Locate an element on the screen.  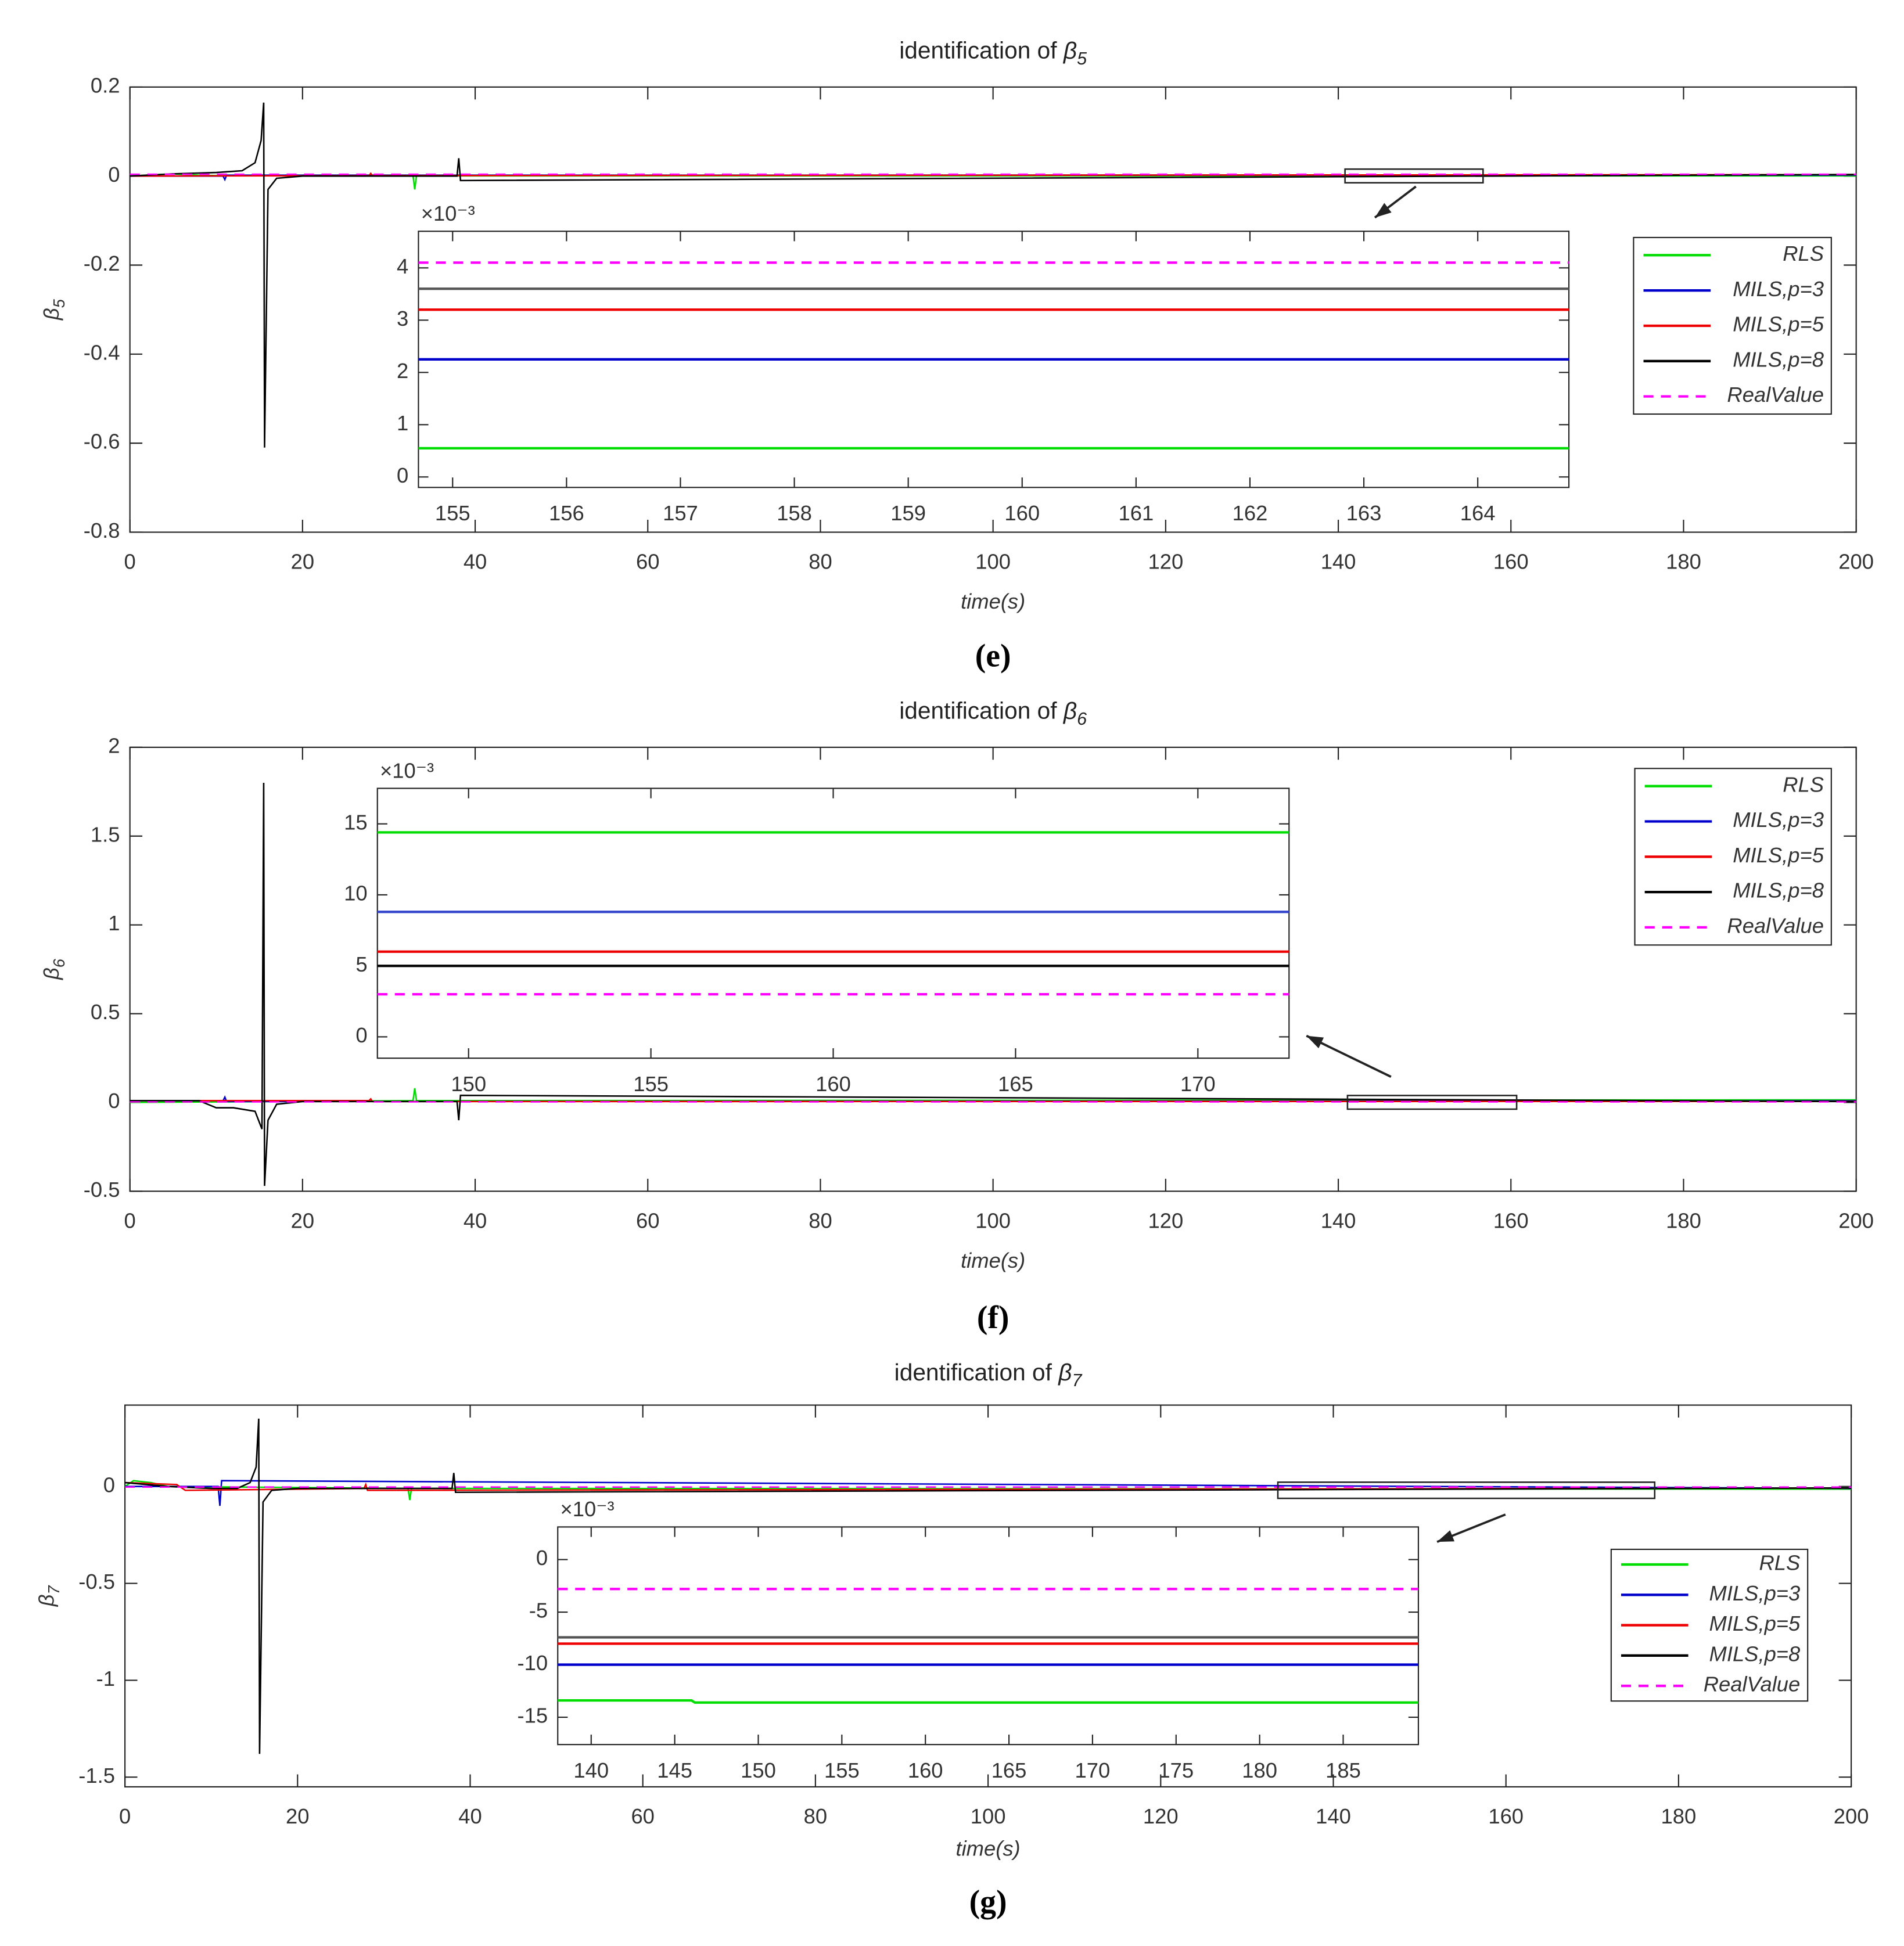
x-tick-label: 157 is located at coordinates (681, 513).